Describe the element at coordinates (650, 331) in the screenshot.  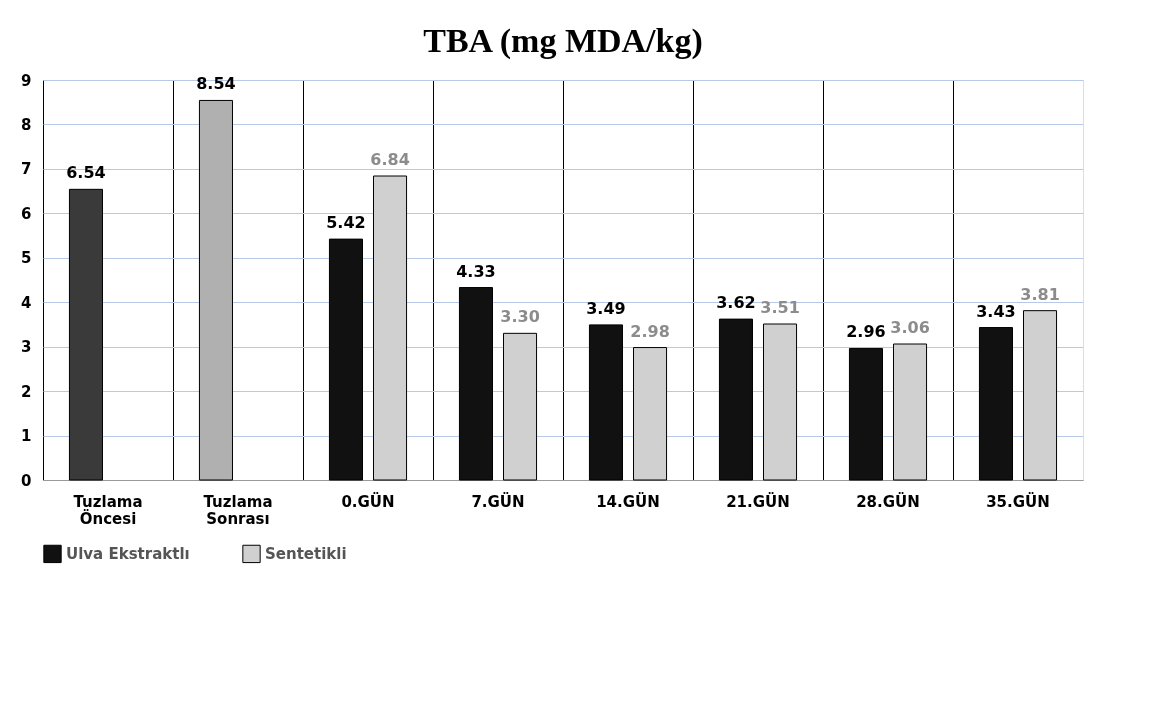
I see `data-label: 2.98` at that location.